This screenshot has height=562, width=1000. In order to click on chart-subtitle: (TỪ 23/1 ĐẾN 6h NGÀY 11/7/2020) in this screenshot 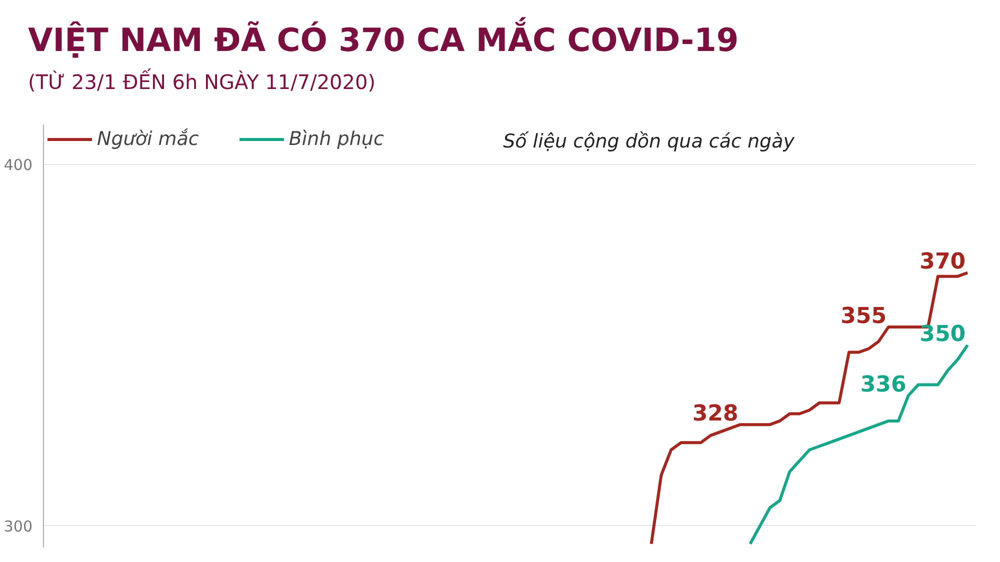, I will do `click(202, 82)`.